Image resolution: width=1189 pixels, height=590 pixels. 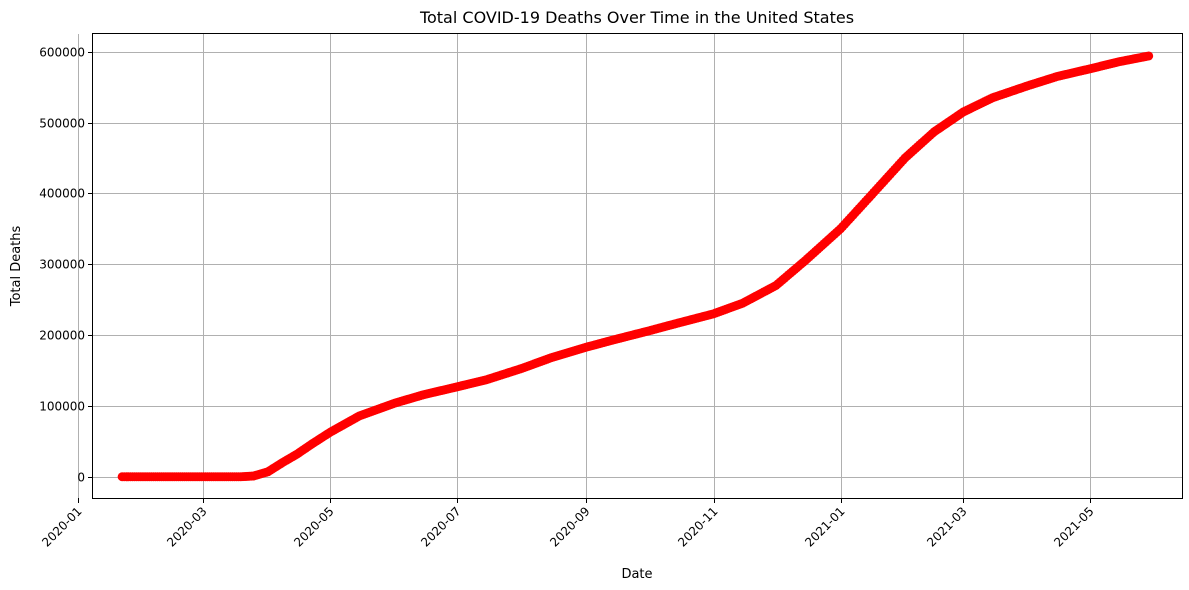 What do you see at coordinates (62, 407) in the screenshot?
I see `y-tick-label: 100000` at bounding box center [62, 407].